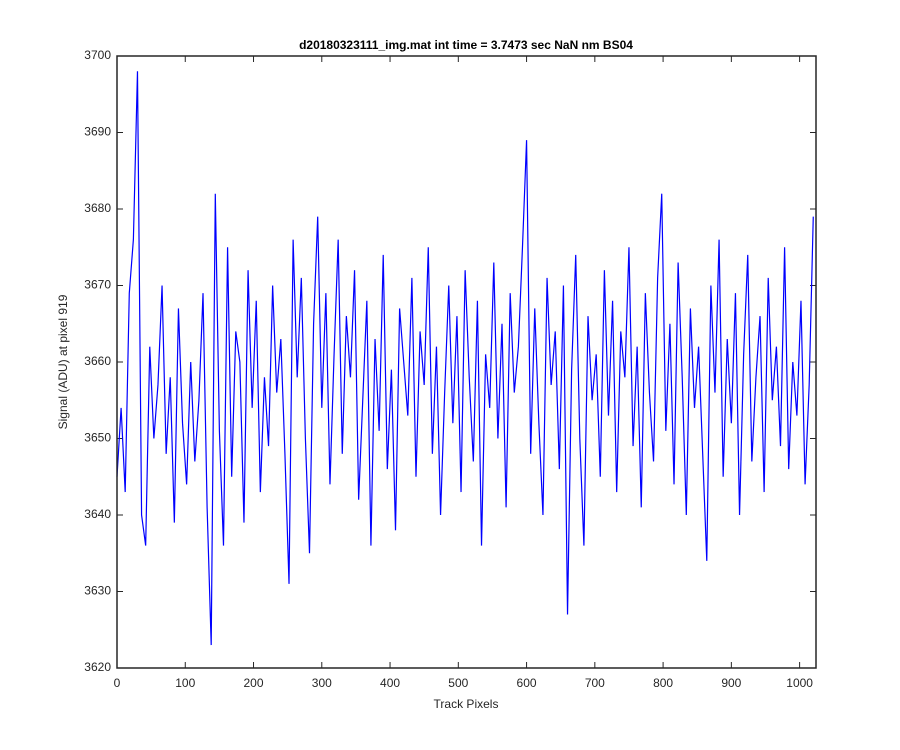  Describe the element at coordinates (731, 683) in the screenshot. I see `x-tick-label: 900` at that location.